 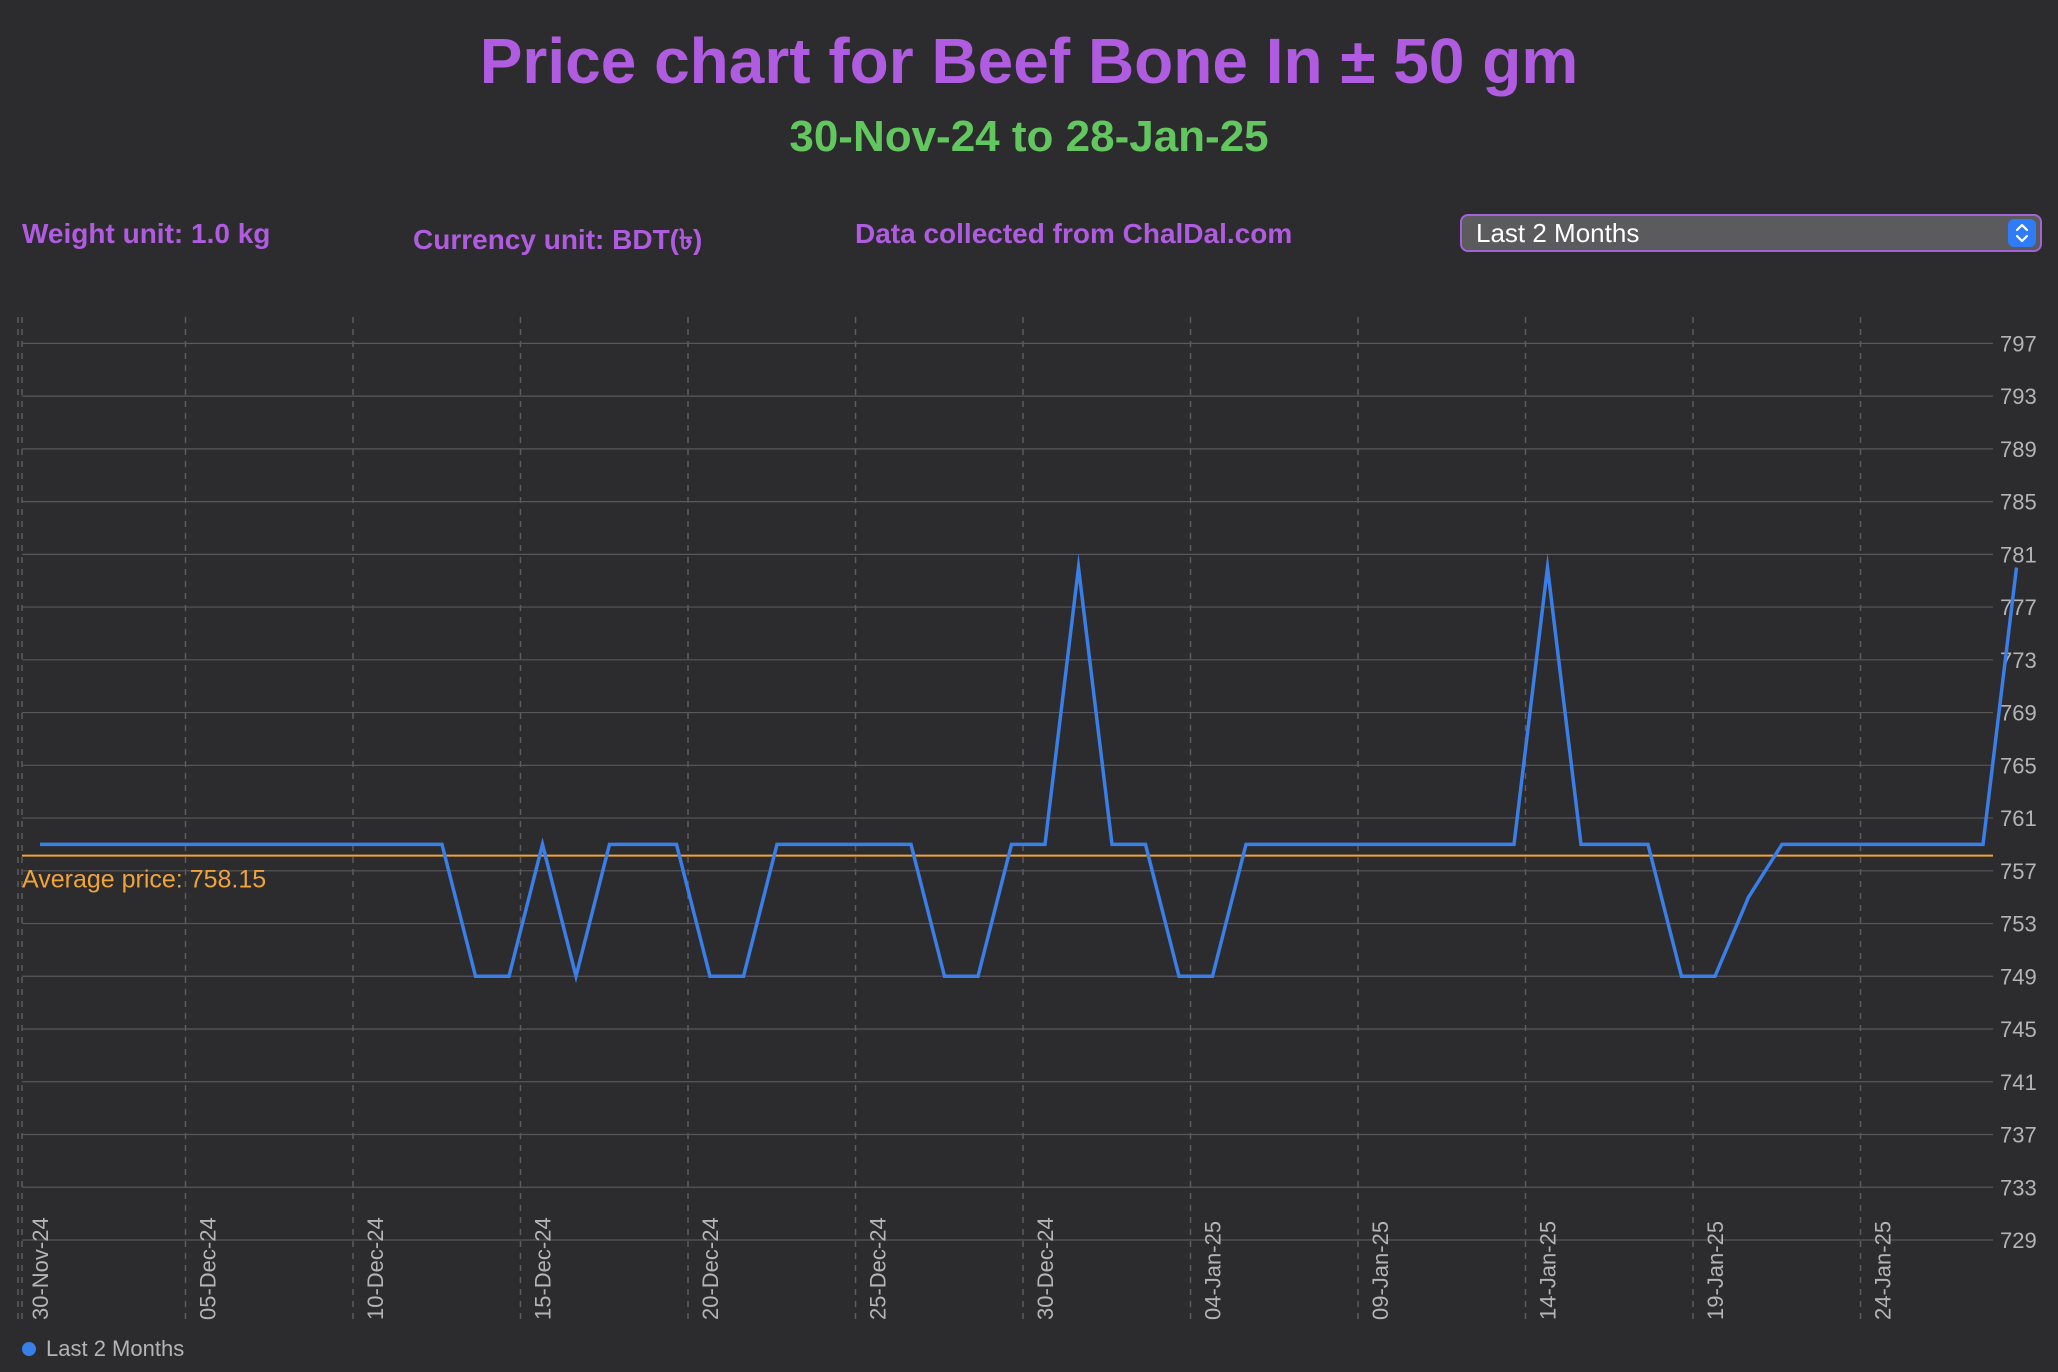 I want to click on y-tick-label: 793, so click(x=2018, y=396).